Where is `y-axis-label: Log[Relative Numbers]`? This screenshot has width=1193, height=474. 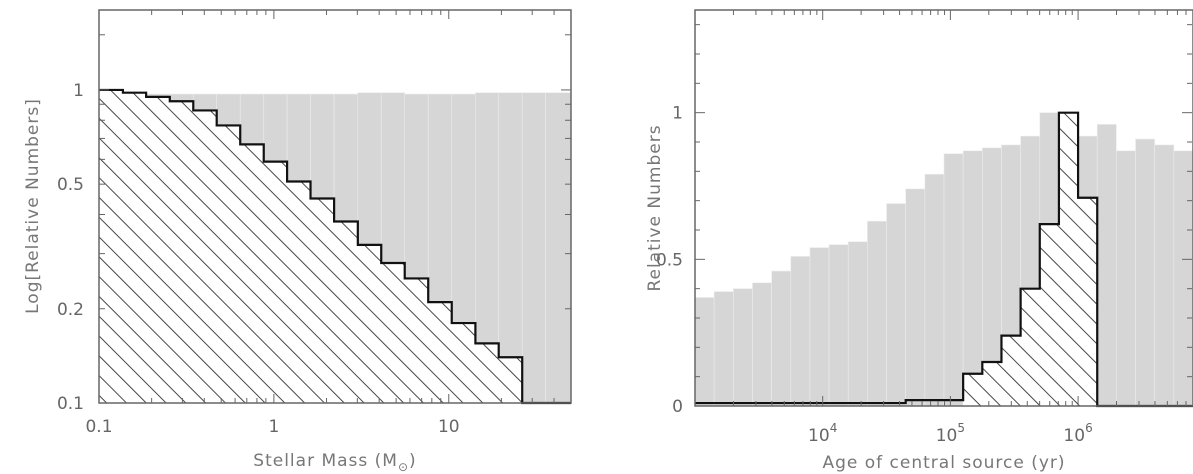
y-axis-label: Log[Relative Numbers] is located at coordinates (33, 206).